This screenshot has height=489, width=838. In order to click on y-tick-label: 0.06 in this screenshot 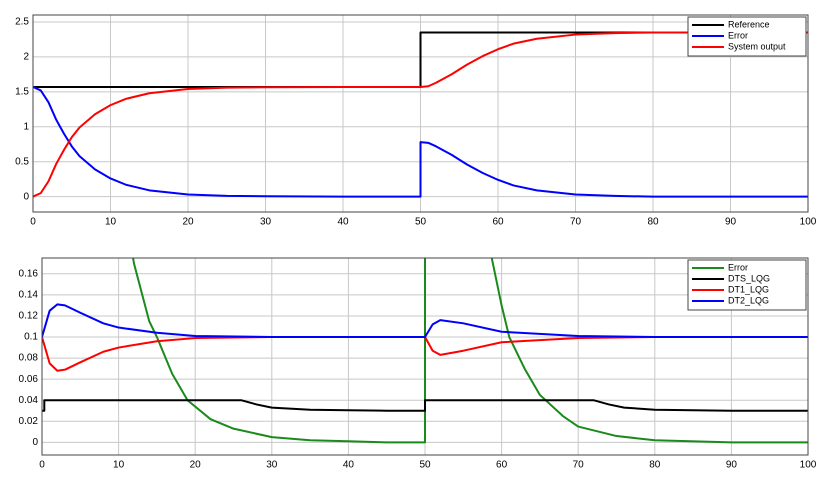, I will do `click(29, 379)`.